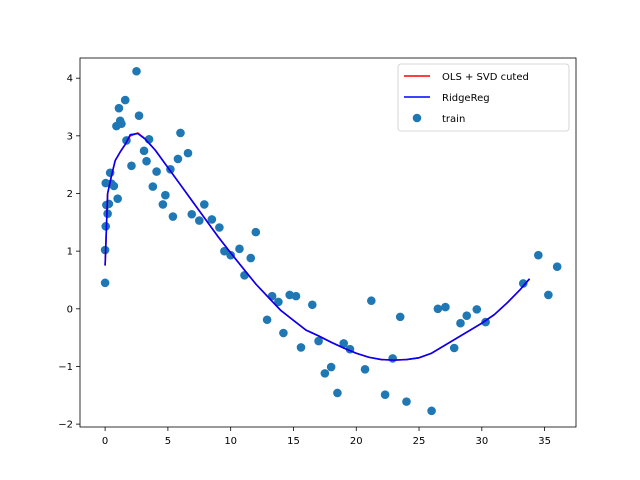  Describe the element at coordinates (70, 136) in the screenshot. I see `y-tick-label: 3` at that location.